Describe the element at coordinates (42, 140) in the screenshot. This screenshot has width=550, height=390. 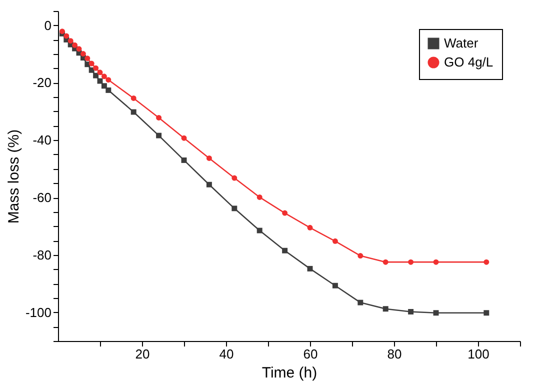
I see `y-tick-label: -40` at that location.